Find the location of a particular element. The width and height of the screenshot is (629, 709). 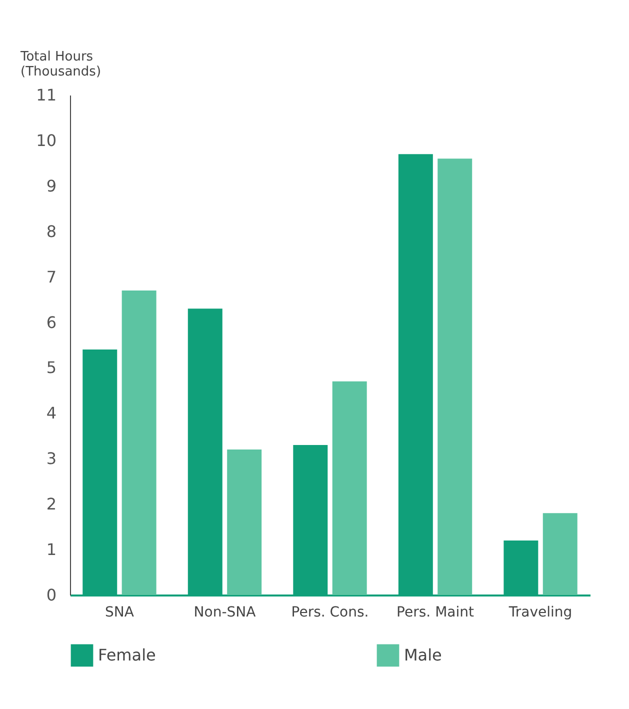

y-tick-label: 5 is located at coordinates (51, 368).